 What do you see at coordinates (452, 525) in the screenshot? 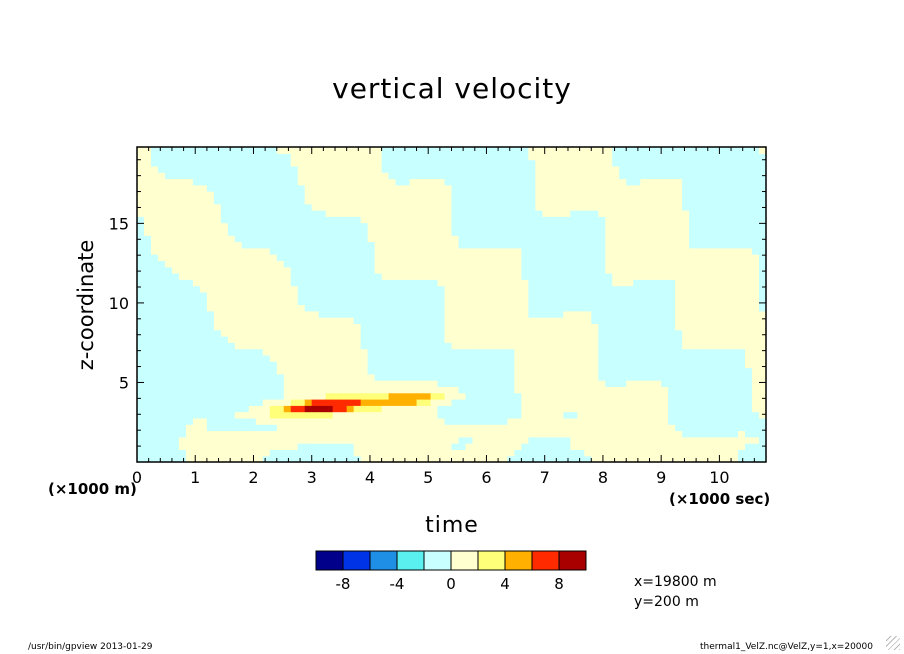
I see `x-axis-label: time` at bounding box center [452, 525].